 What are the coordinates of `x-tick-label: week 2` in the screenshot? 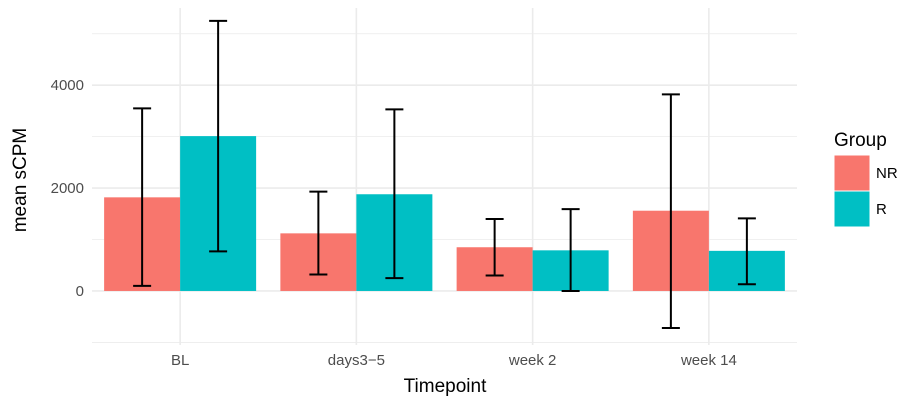 It's located at (532, 360).